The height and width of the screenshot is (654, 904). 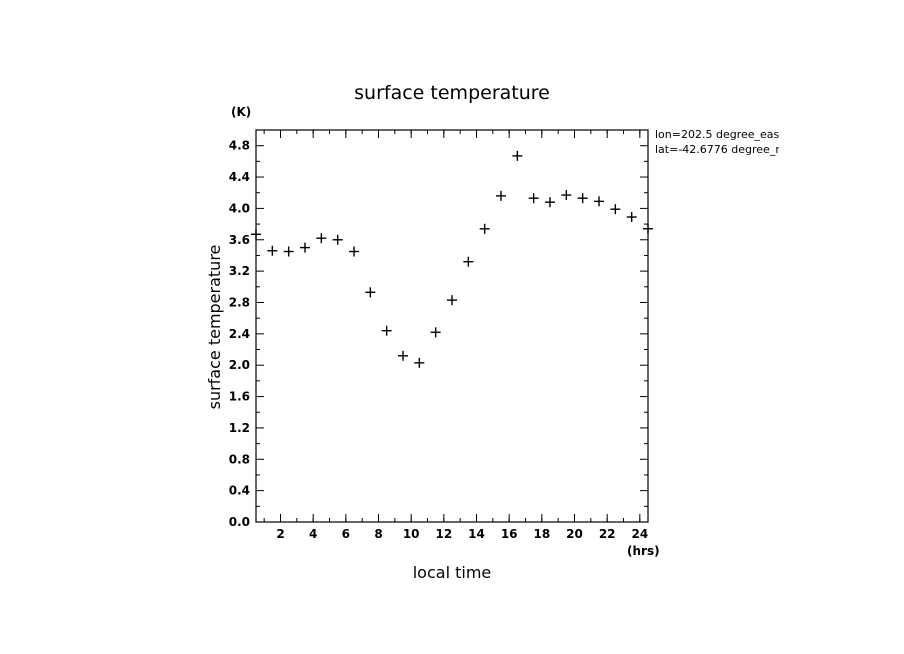 I want to click on y-tick-label: 0.0, so click(x=239, y=522).